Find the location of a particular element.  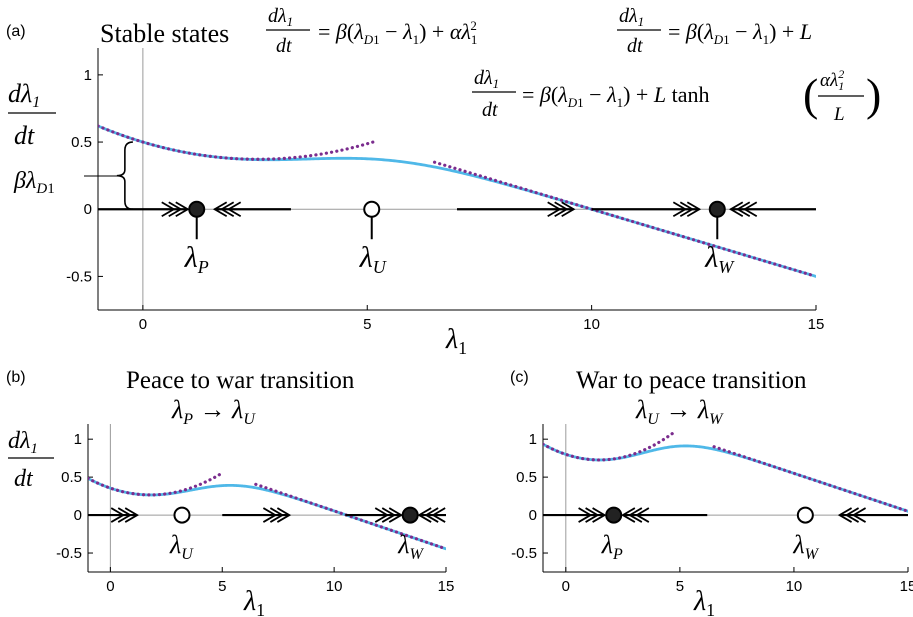

panel-a-letter: (a) is located at coordinates (16, 31).